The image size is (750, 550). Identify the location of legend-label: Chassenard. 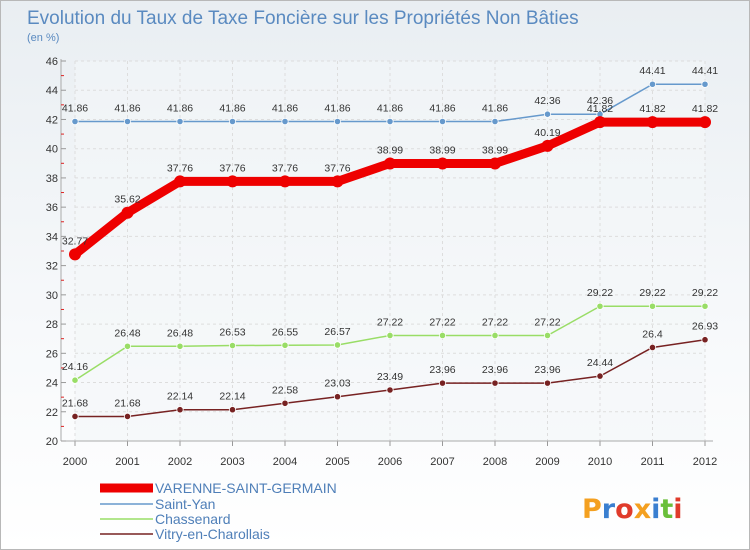
(193, 519).